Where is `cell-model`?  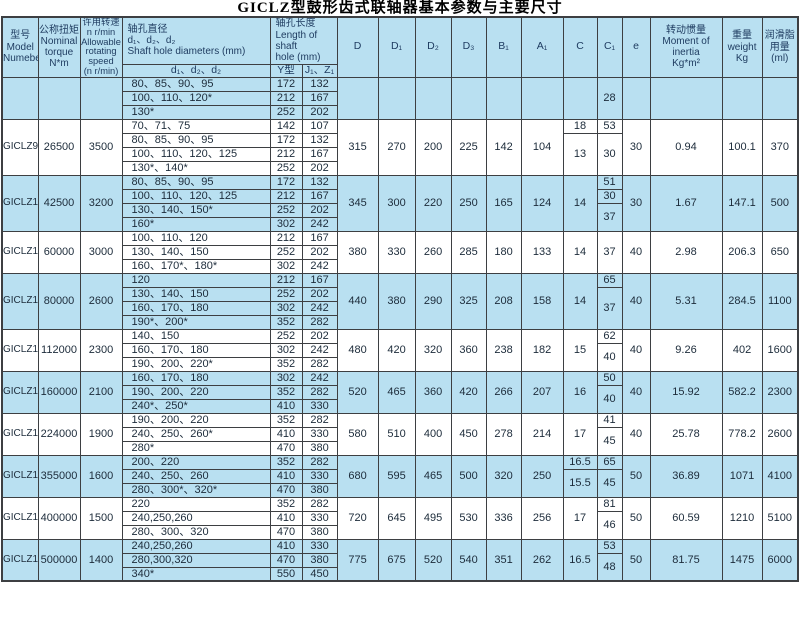 cell-model is located at coordinates (20, 98).